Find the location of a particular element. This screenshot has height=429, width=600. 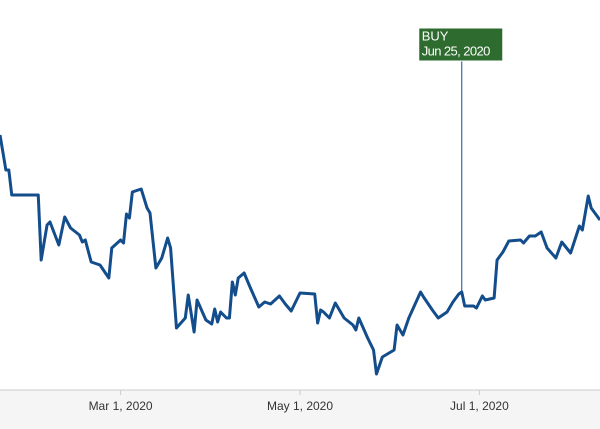

x-tick-label: May 1, 2020 is located at coordinates (300, 406).